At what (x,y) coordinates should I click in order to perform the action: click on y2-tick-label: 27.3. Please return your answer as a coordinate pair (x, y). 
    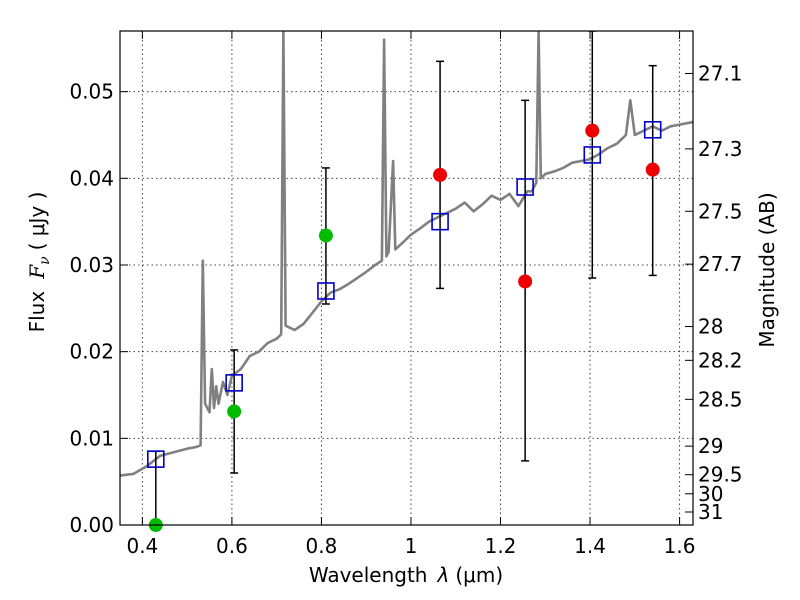
    Looking at the image, I should click on (720, 149).